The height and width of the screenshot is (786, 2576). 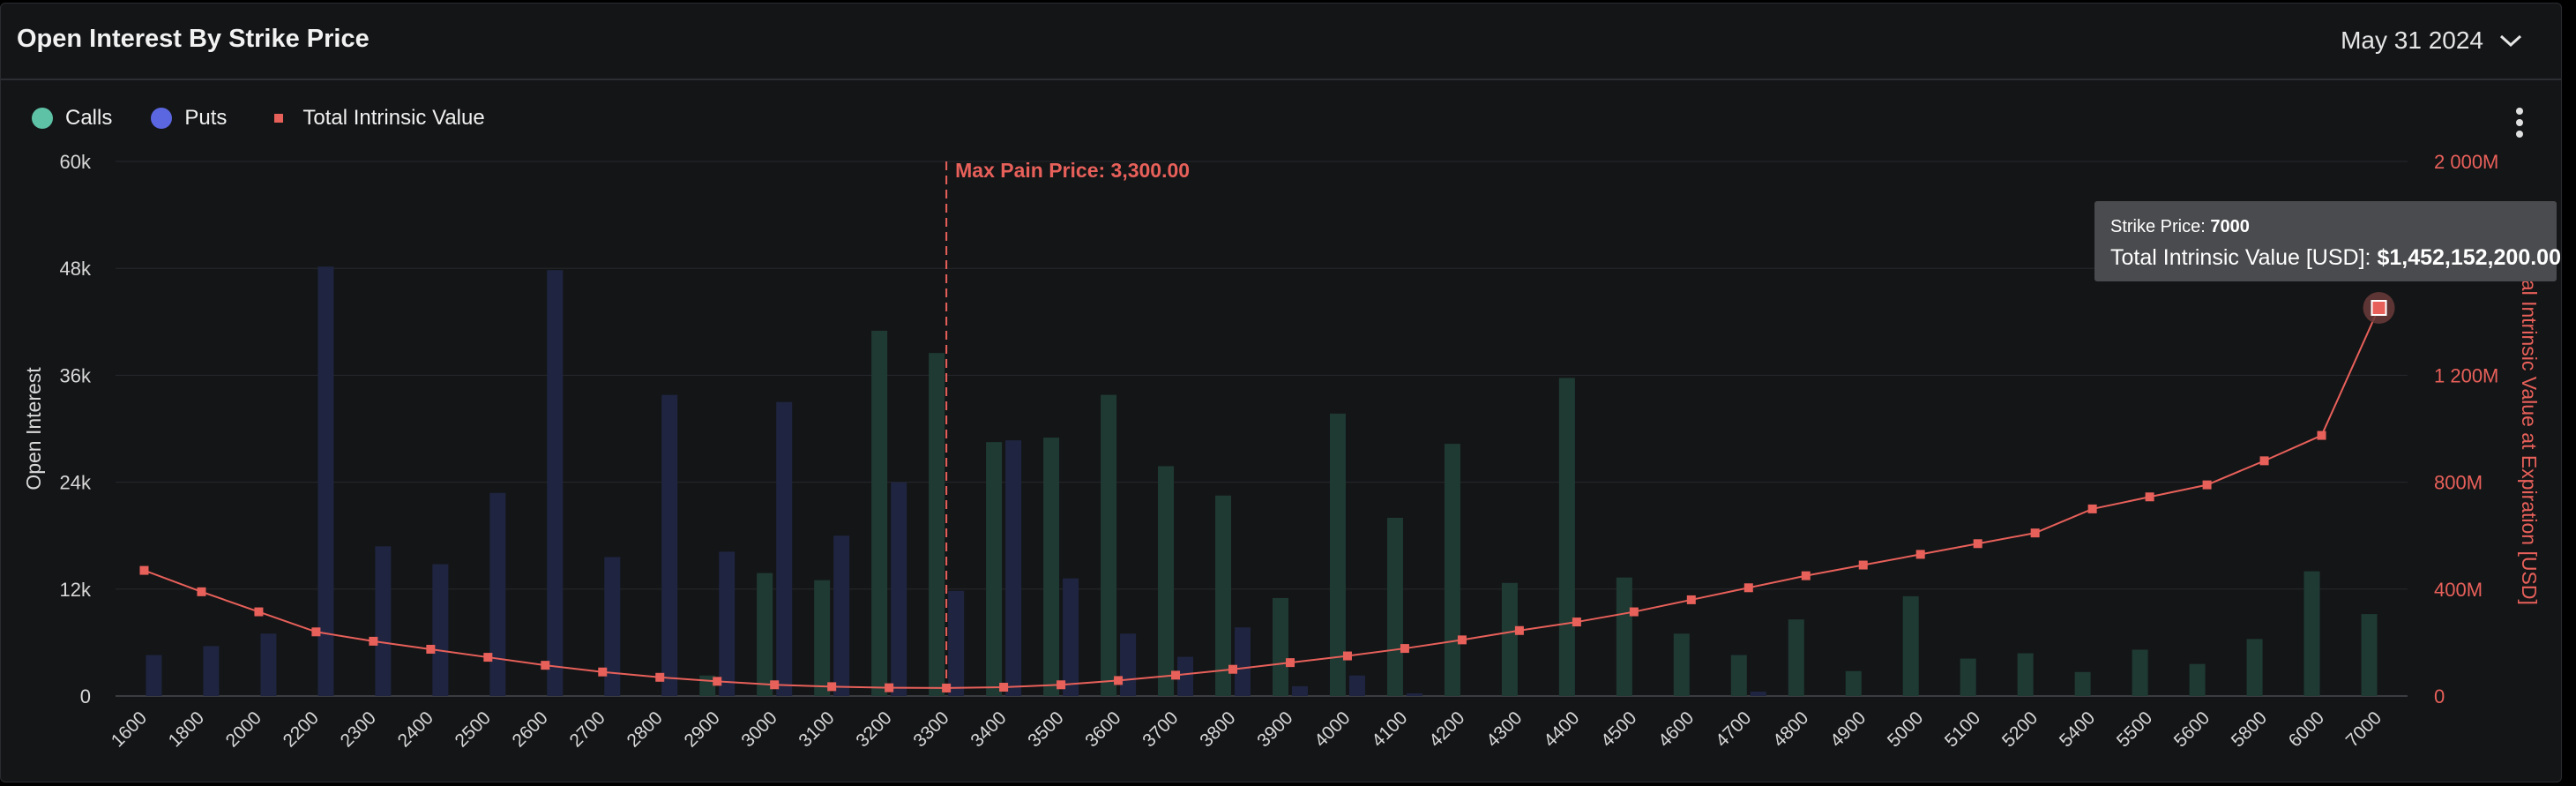 I want to click on x-tick-label: 5500, so click(x=2134, y=729).